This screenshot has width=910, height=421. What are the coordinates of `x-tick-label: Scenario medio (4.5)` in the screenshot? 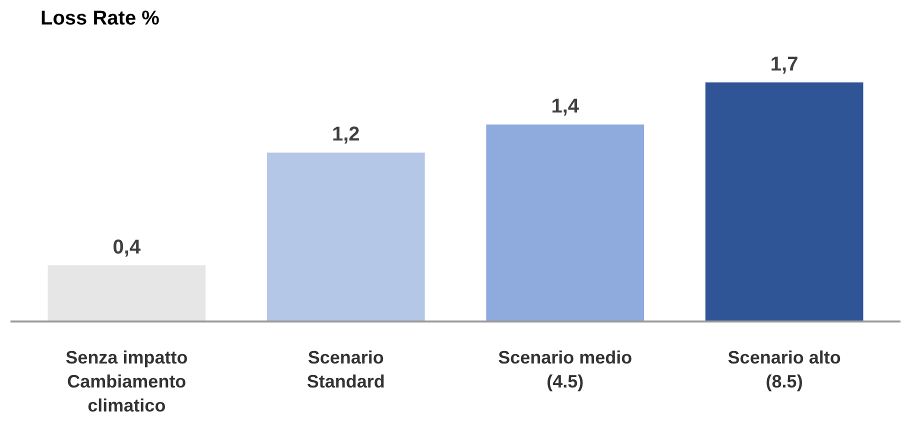 It's located at (565, 370).